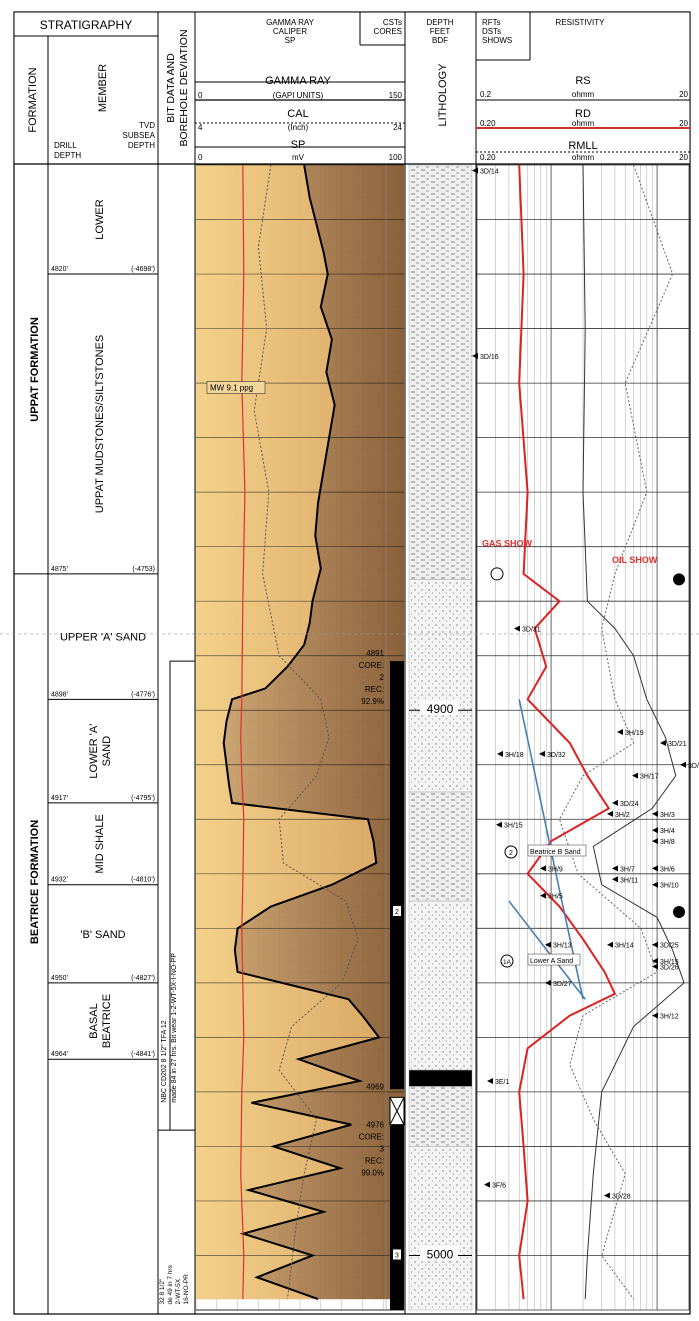 This screenshot has width=699, height=1321. I want to click on sample-label: 3D/2, so click(693, 766).